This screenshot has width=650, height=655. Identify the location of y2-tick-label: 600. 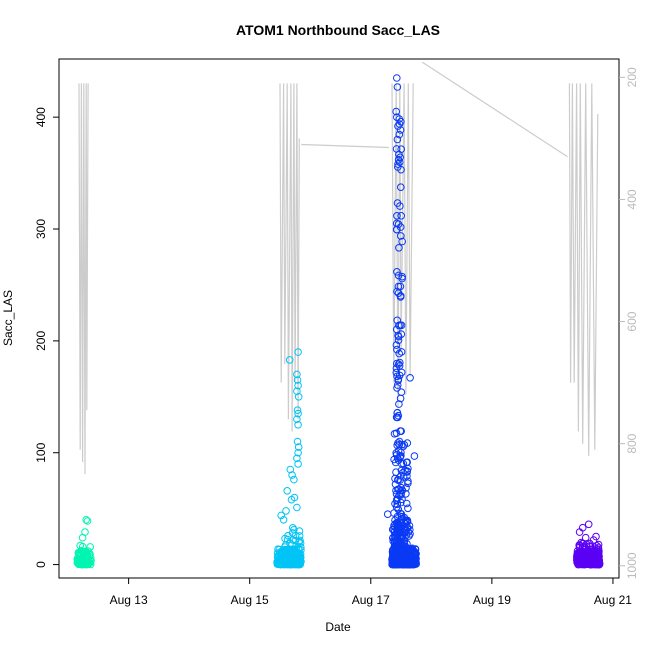
(632, 321).